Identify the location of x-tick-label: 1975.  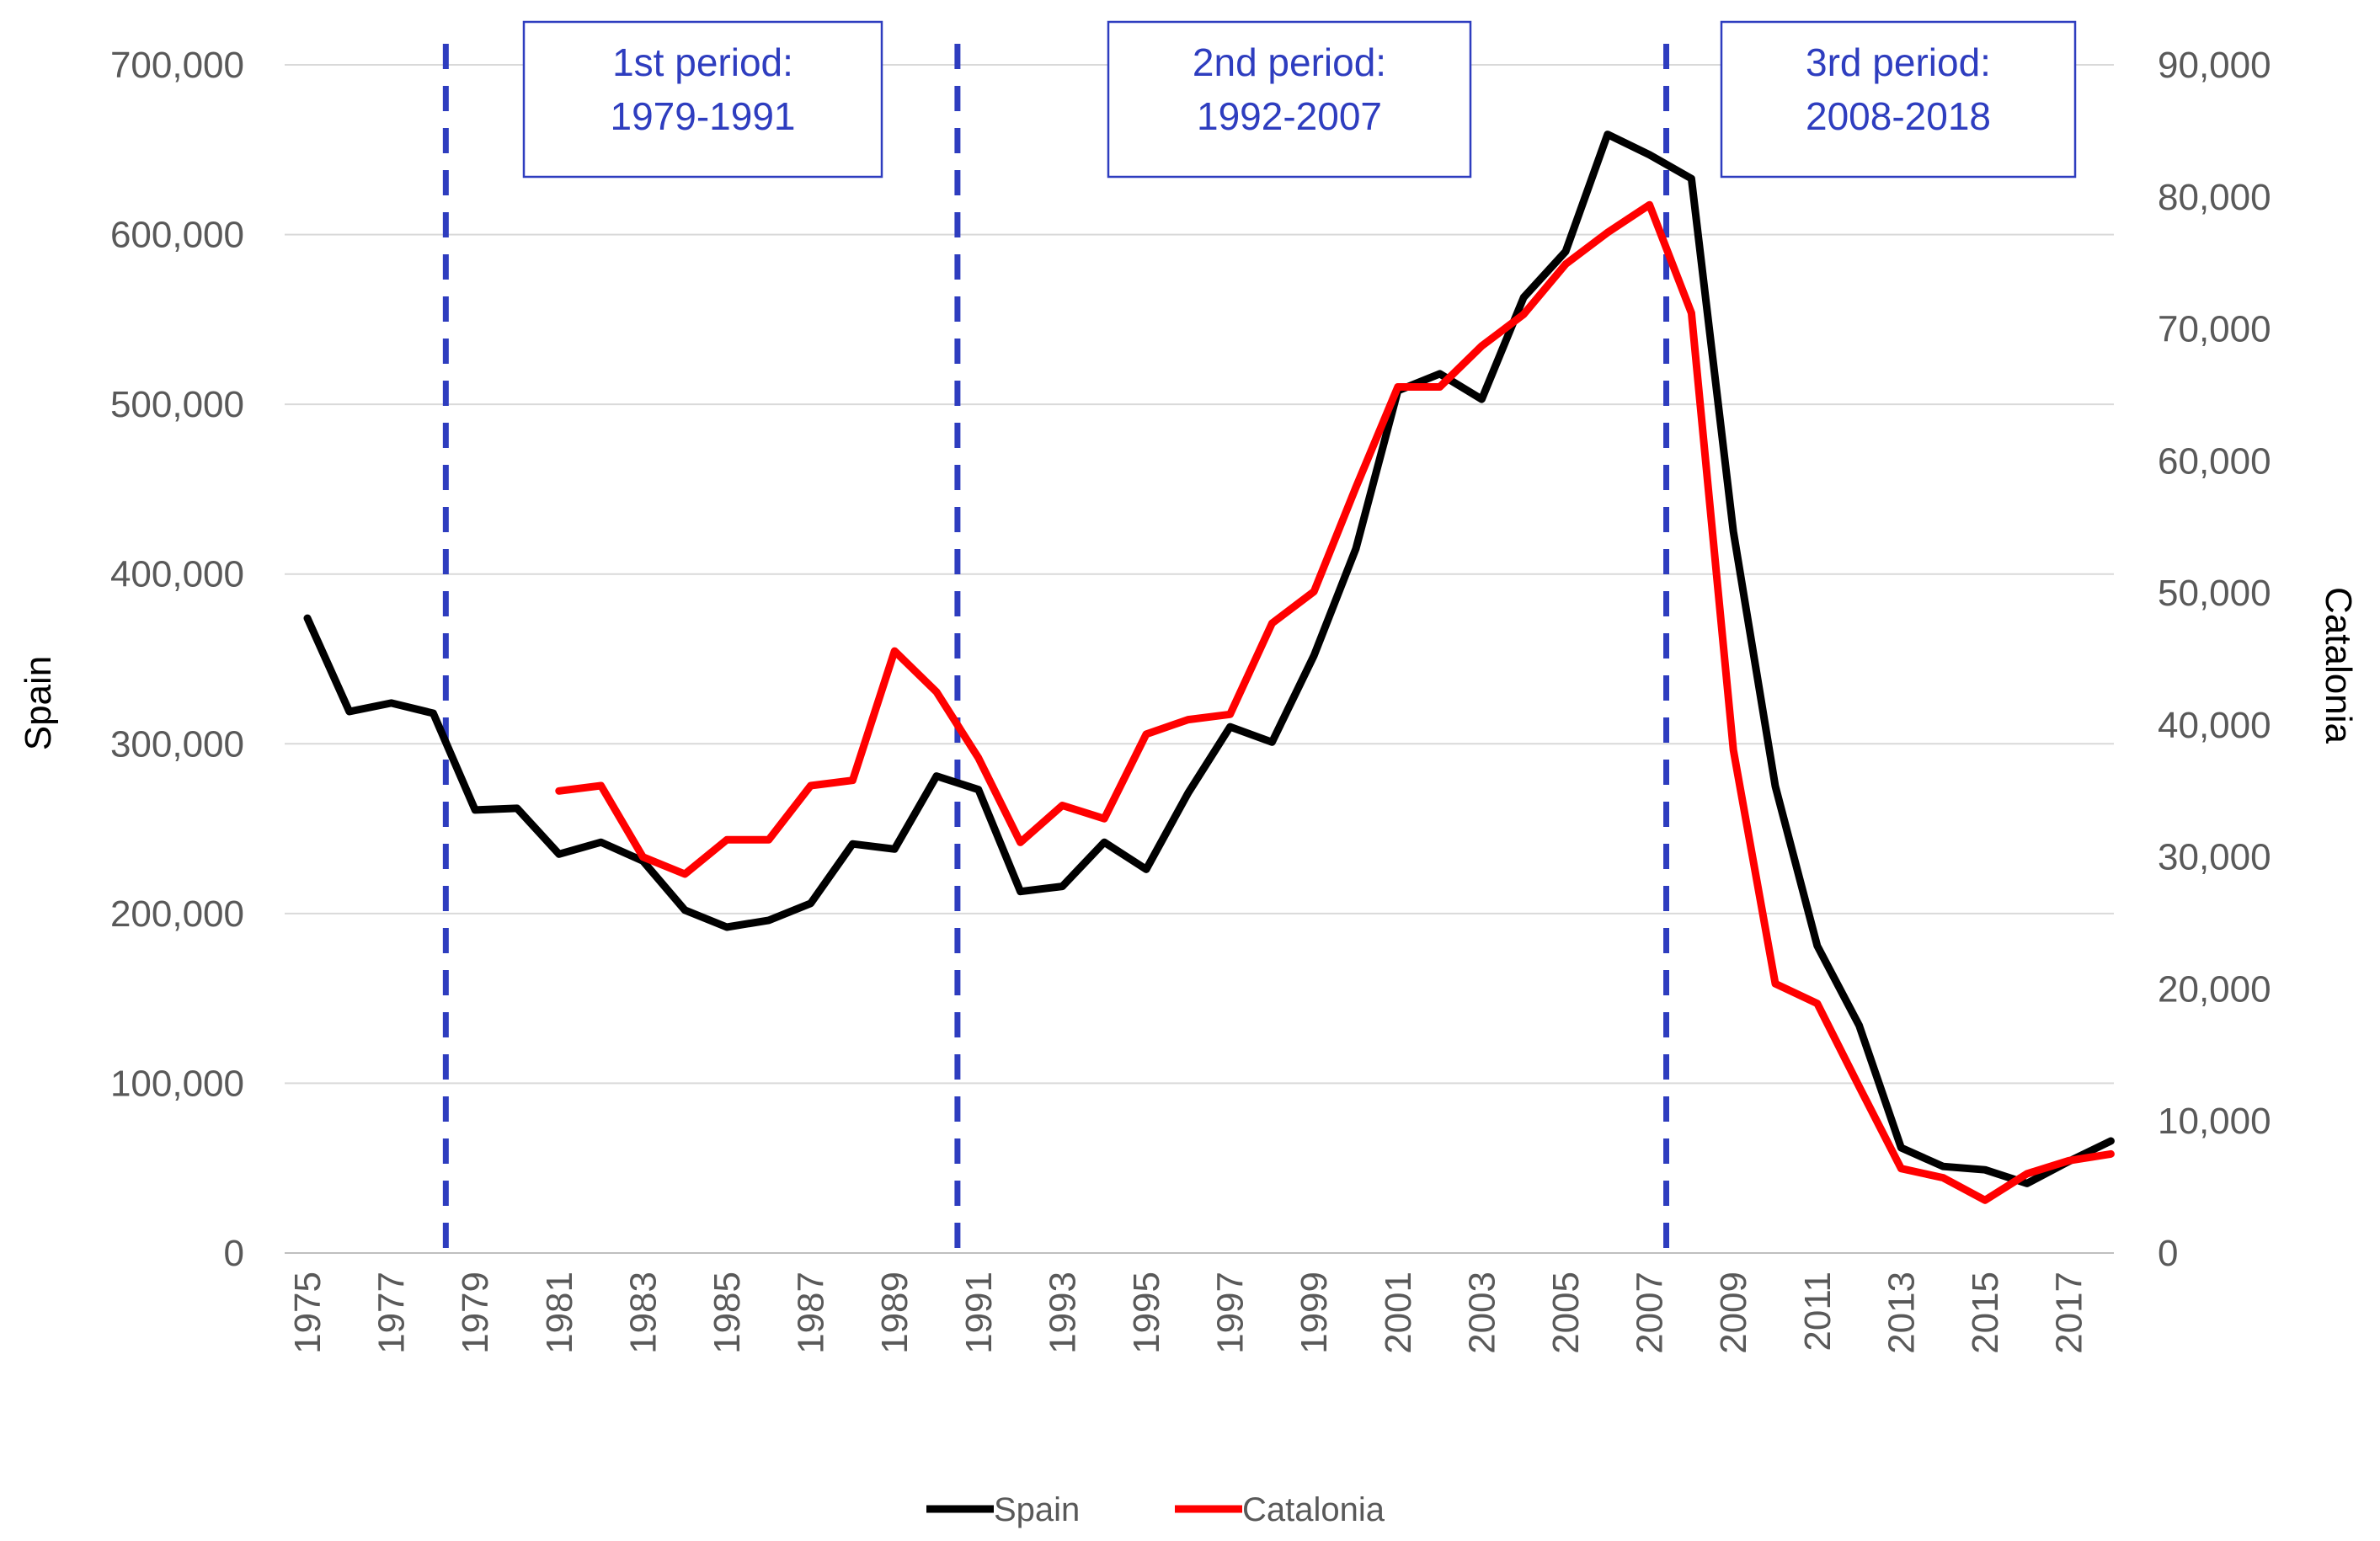
(307, 1313).